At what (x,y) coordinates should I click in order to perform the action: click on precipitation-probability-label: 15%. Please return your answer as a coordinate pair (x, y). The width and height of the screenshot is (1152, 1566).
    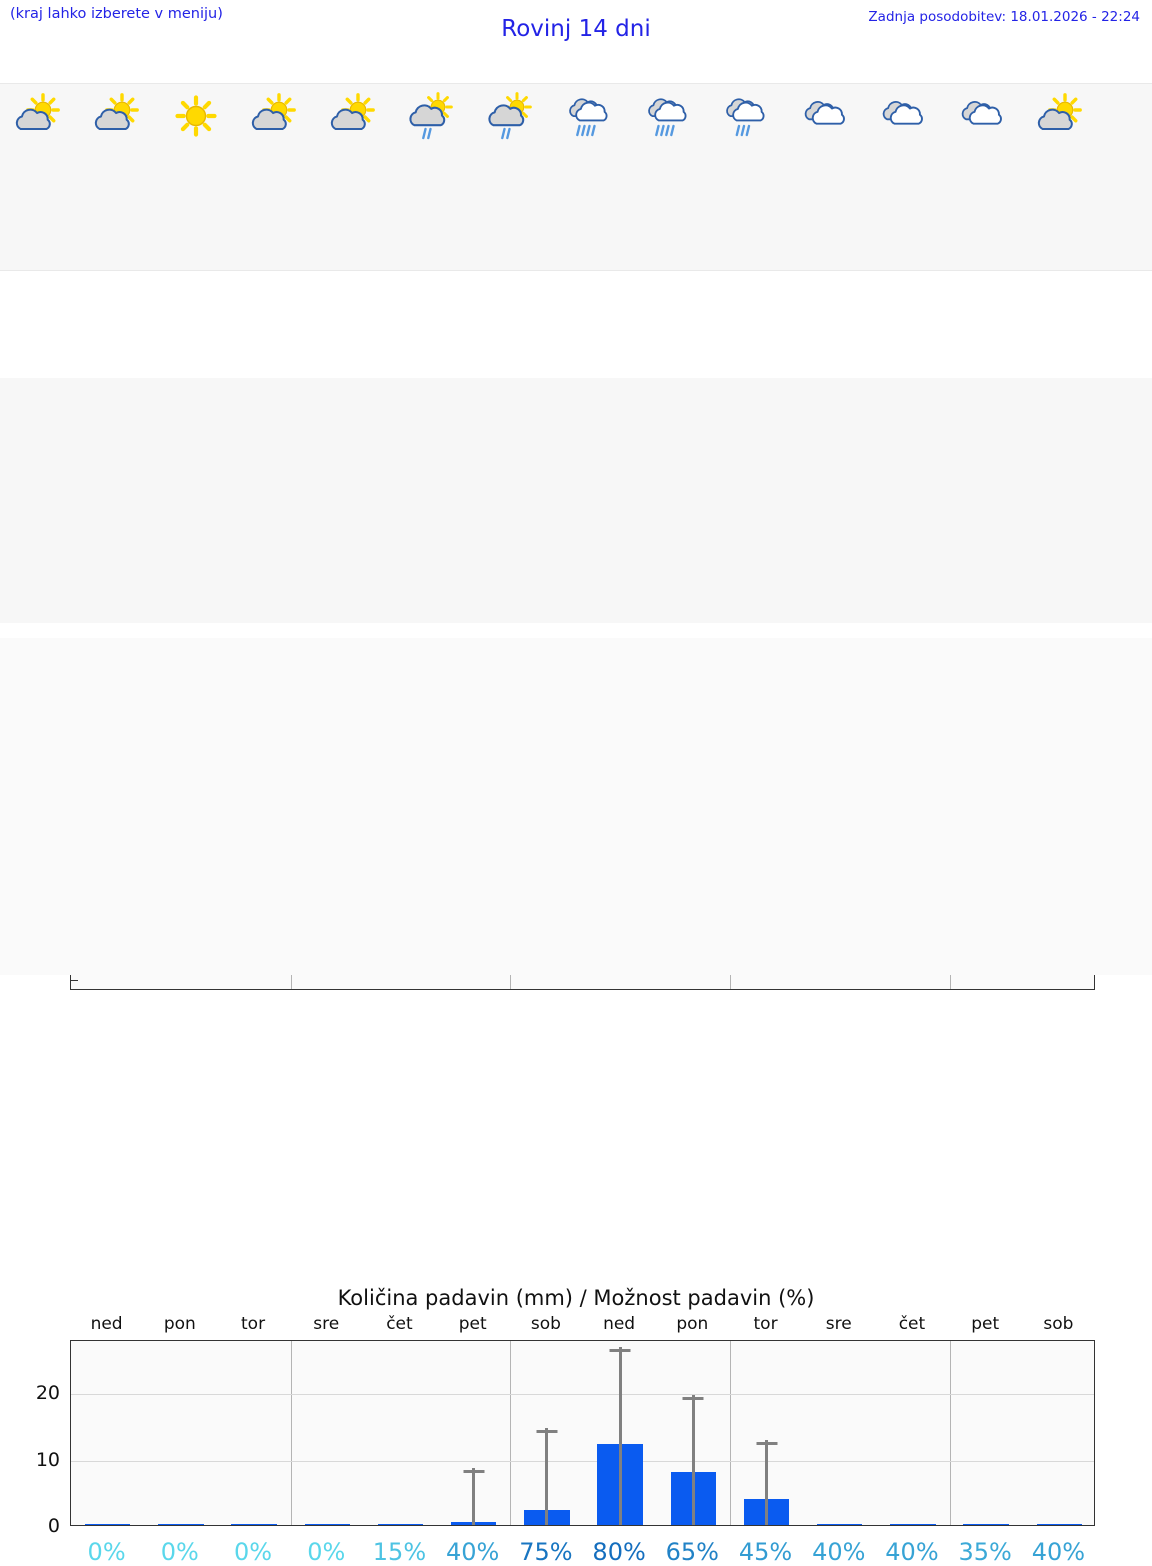
    Looking at the image, I should click on (399, 1552).